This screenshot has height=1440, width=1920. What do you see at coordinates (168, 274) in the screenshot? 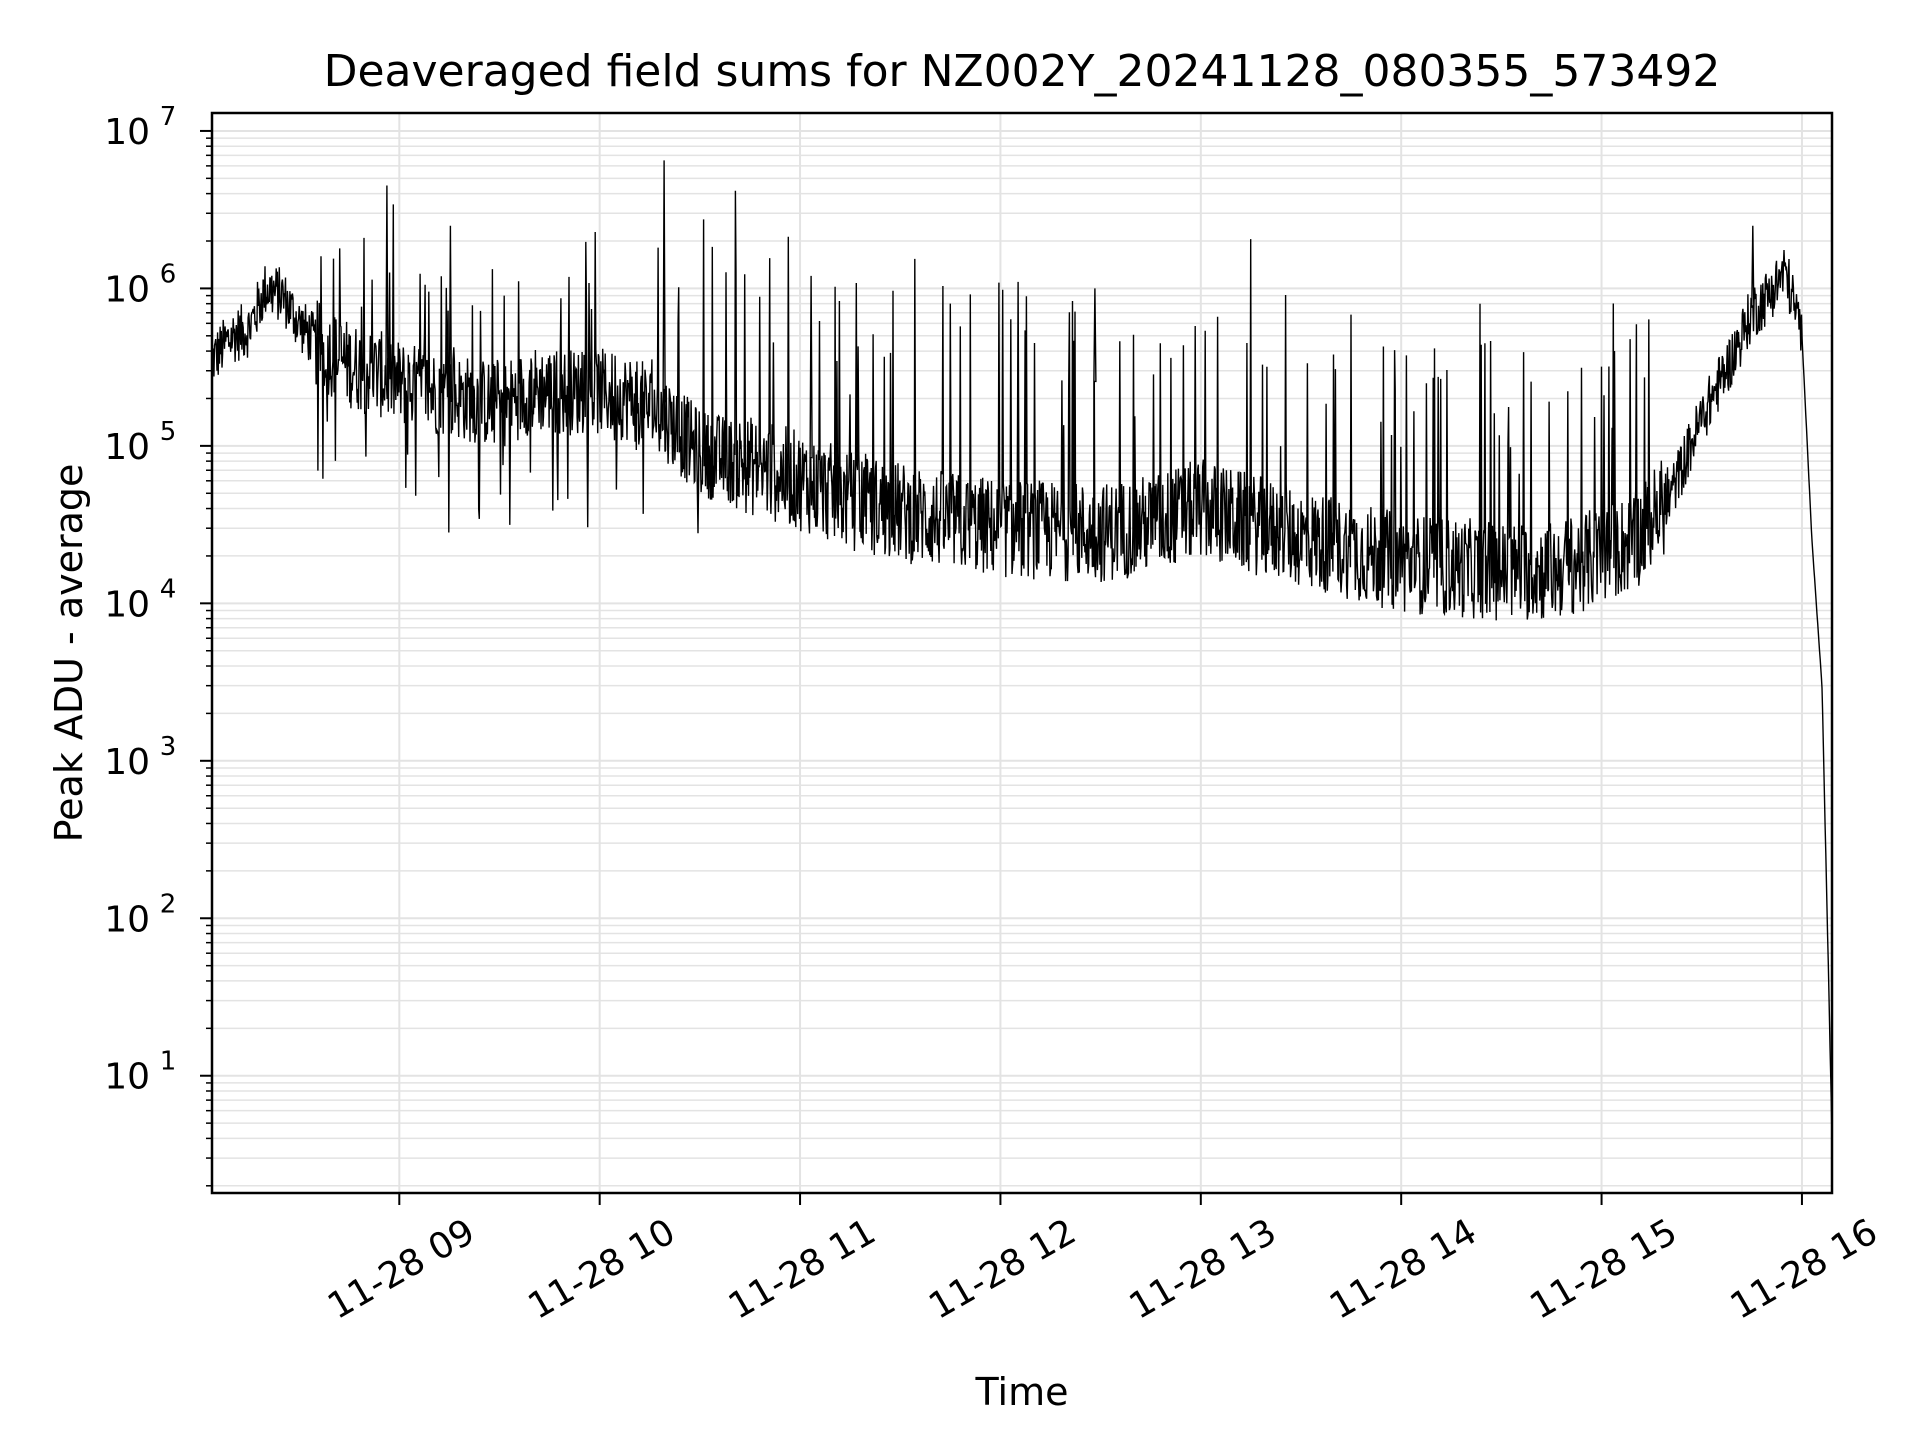
I see `y-tick-exponent: 6` at bounding box center [168, 274].